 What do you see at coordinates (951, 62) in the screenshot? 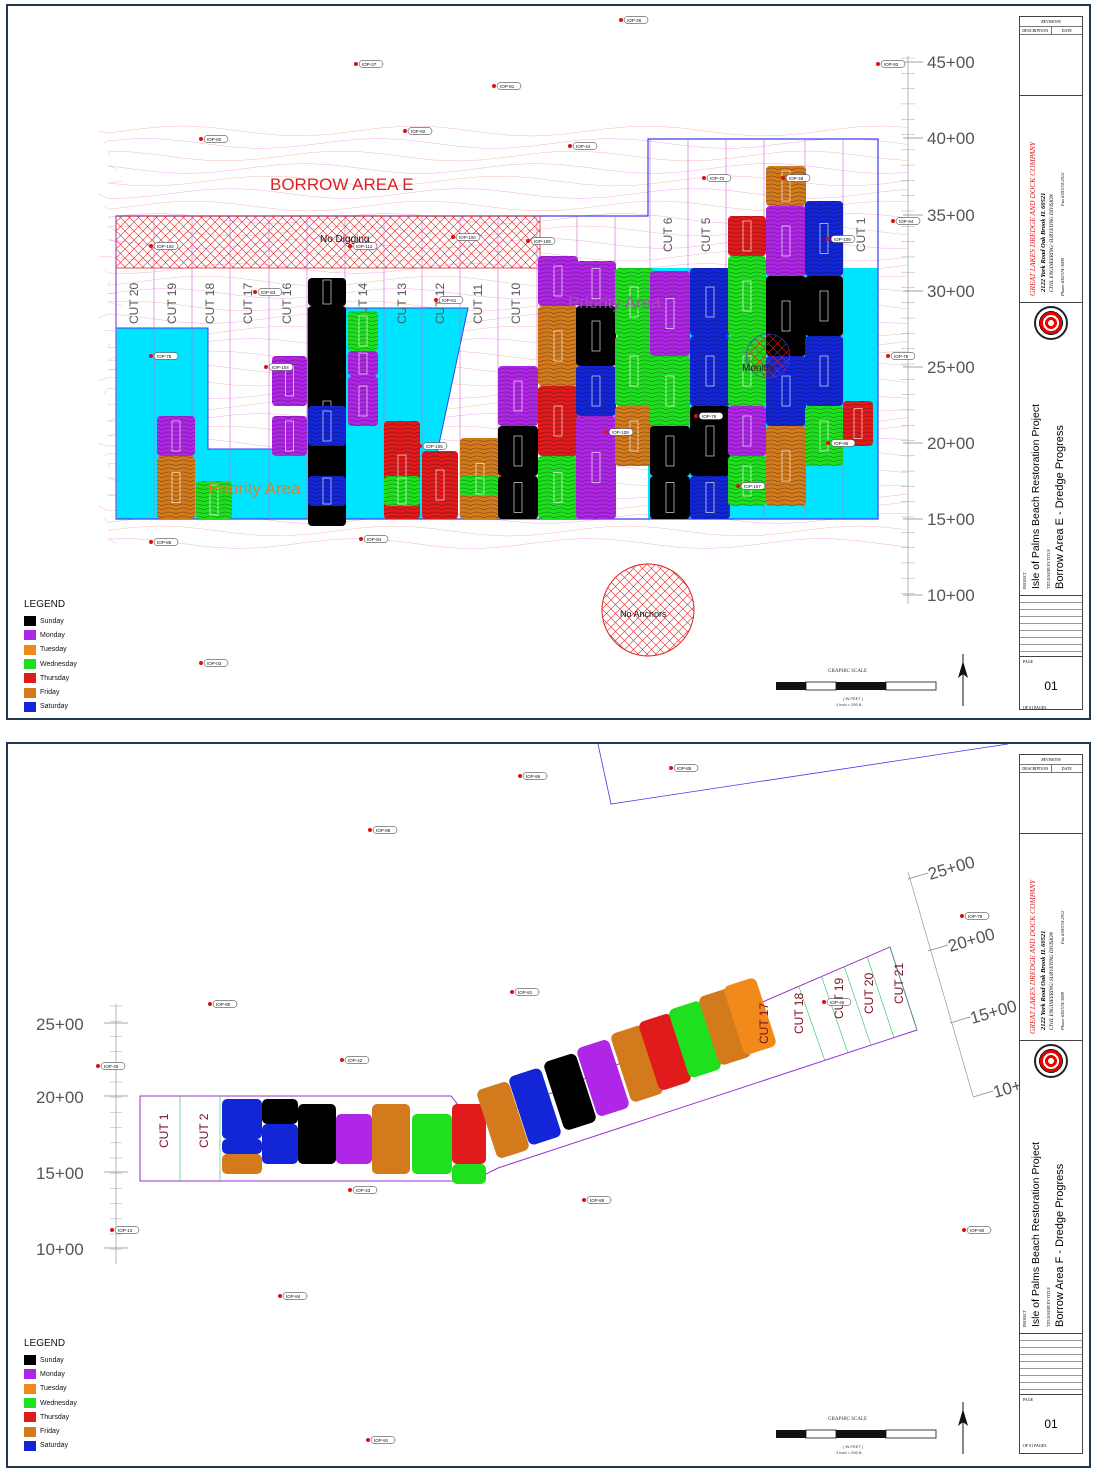
I see `station-label: 45+00` at bounding box center [951, 62].